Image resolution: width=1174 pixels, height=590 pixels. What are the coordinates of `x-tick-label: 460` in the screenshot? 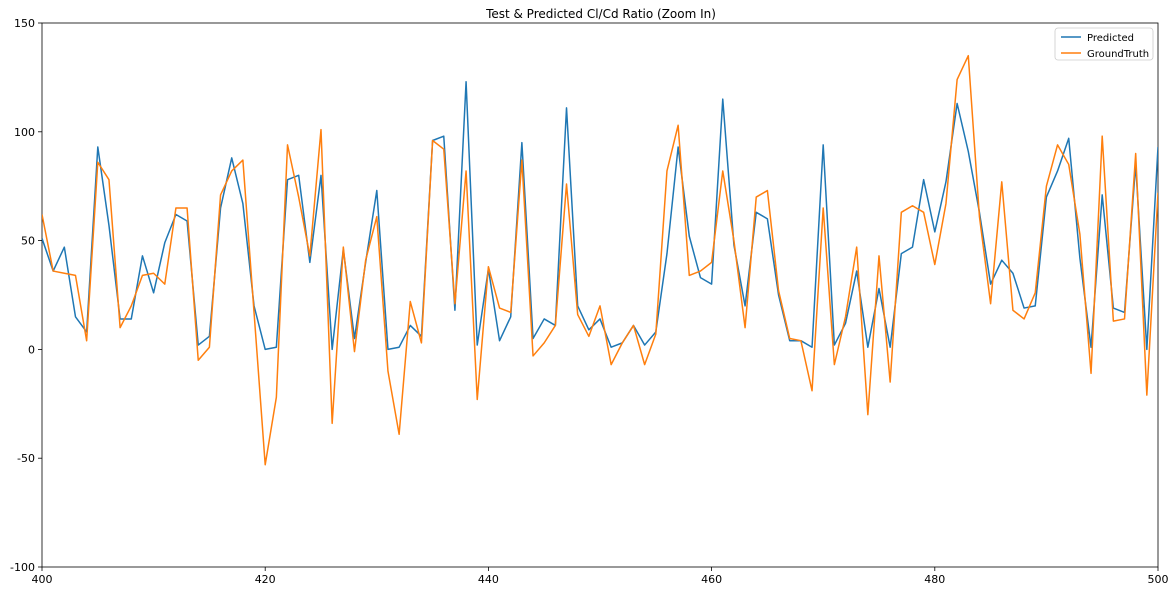 It's located at (711, 579).